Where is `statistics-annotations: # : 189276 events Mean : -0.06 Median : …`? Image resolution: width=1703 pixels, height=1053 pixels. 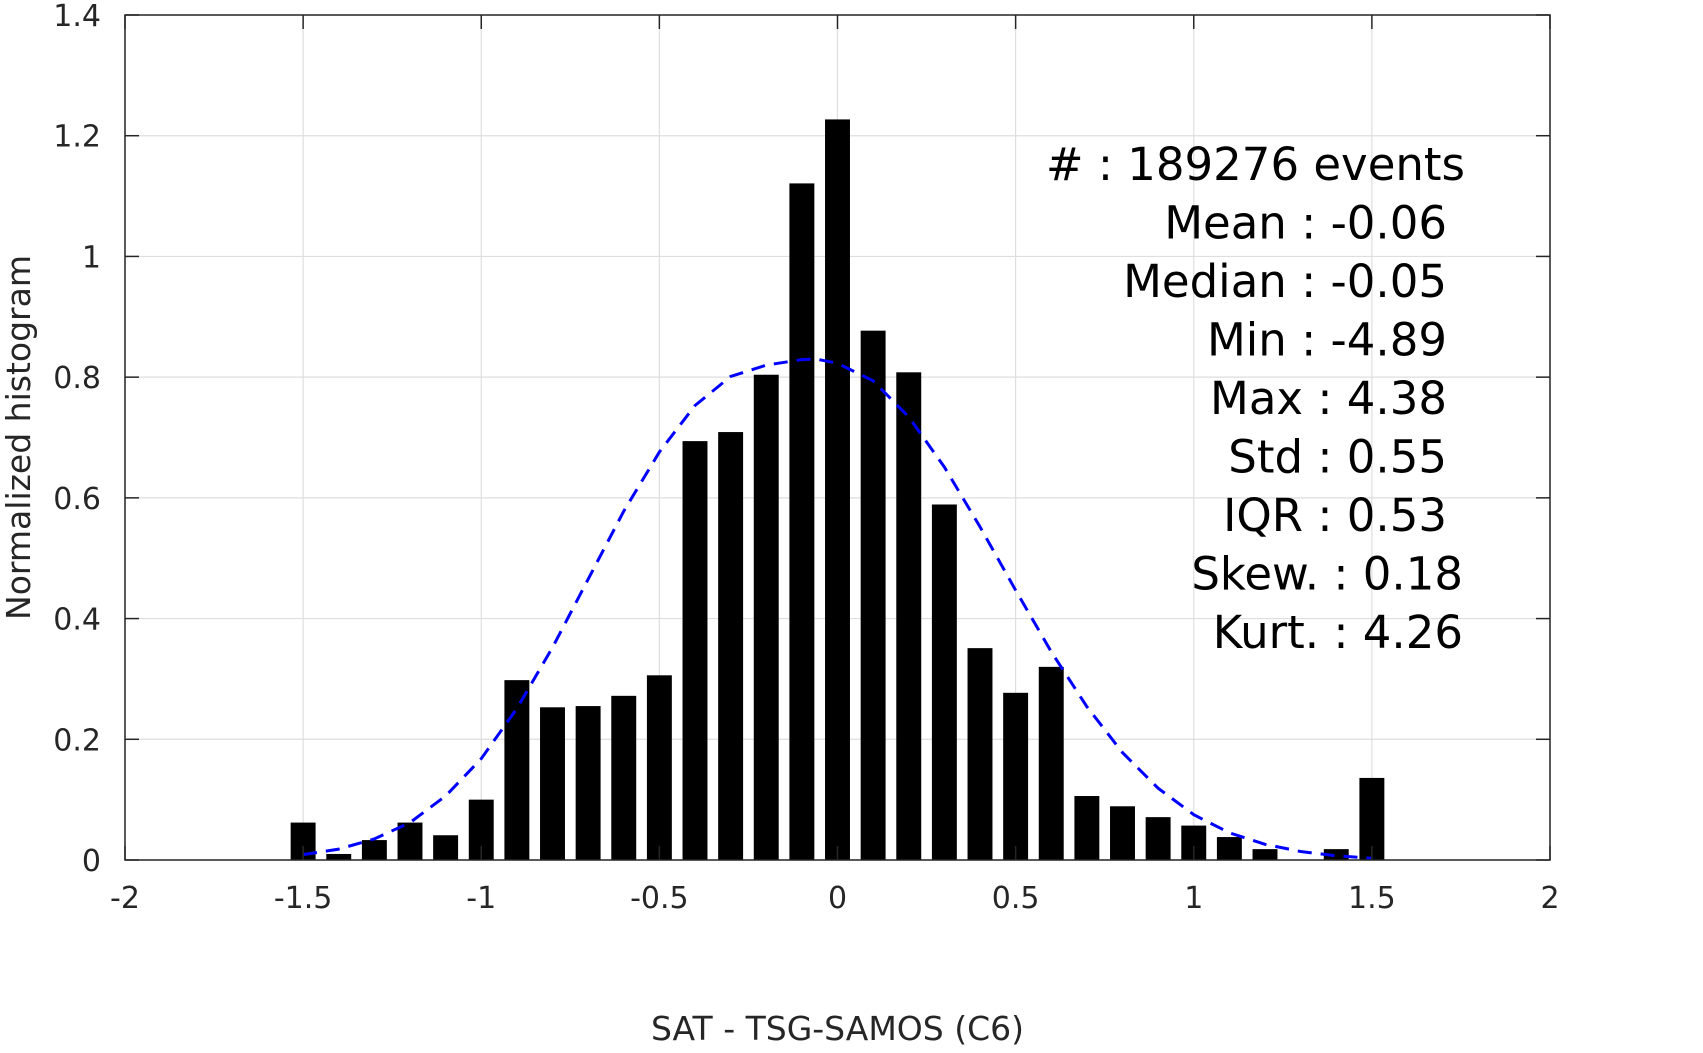
statistics-annotations: # : 189276 events Mean : -0.06 Median : … is located at coordinates (1255, 398).